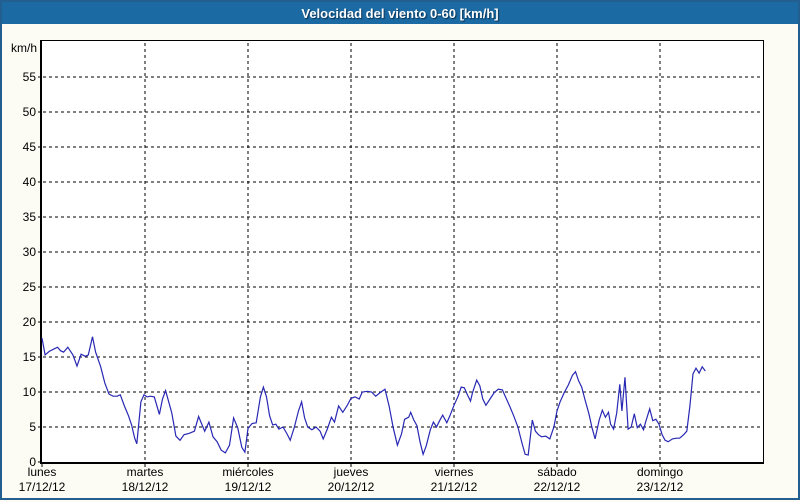 This screenshot has width=800, height=502. What do you see at coordinates (29, 287) in the screenshot?
I see `y-axis-tick-label: 25` at bounding box center [29, 287].